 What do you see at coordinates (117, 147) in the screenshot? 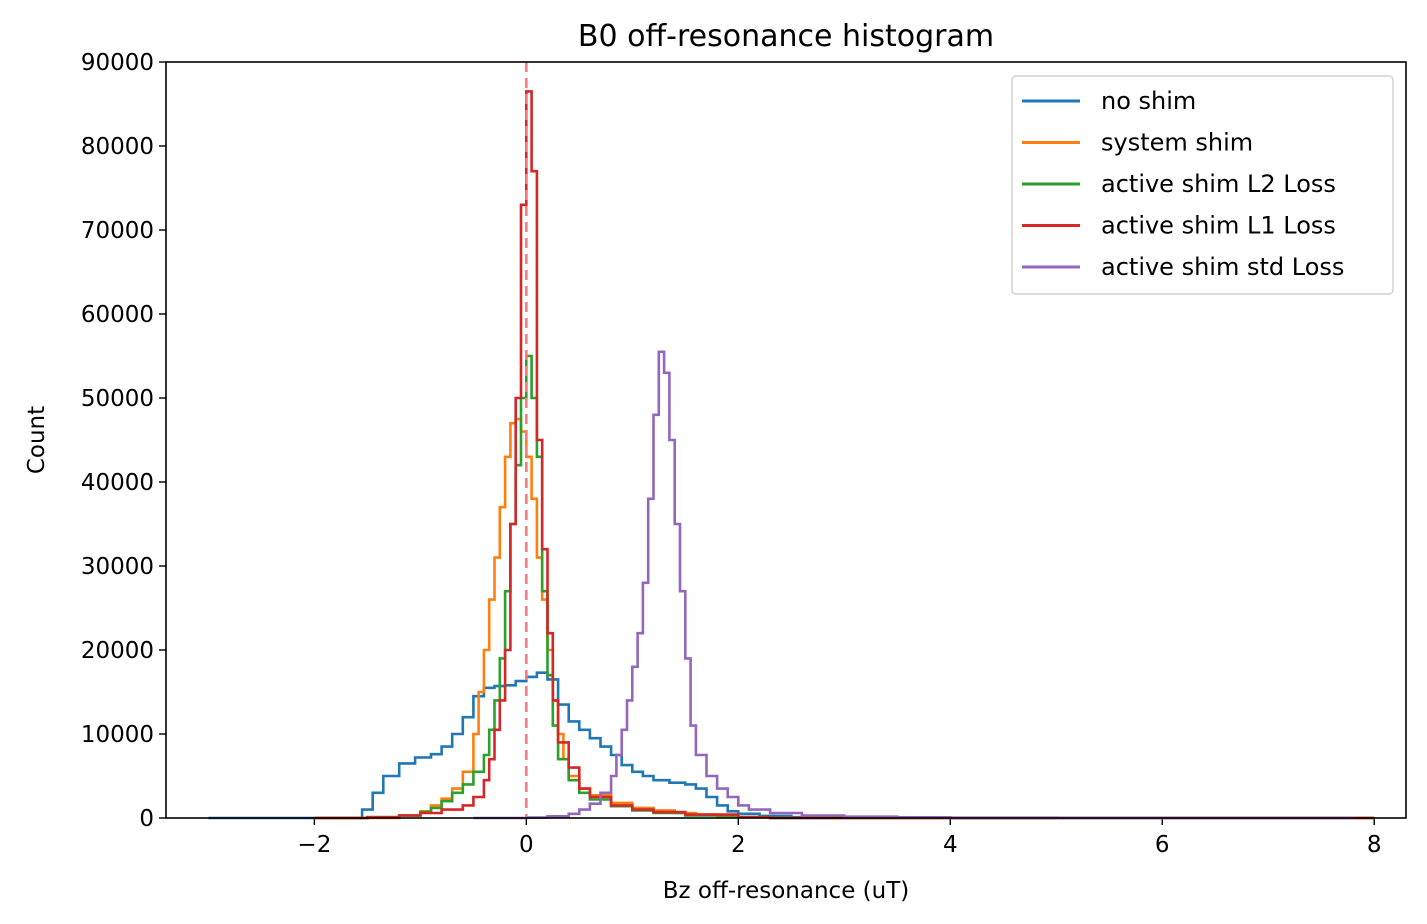
I see `y-tick-label: 80000` at bounding box center [117, 147].